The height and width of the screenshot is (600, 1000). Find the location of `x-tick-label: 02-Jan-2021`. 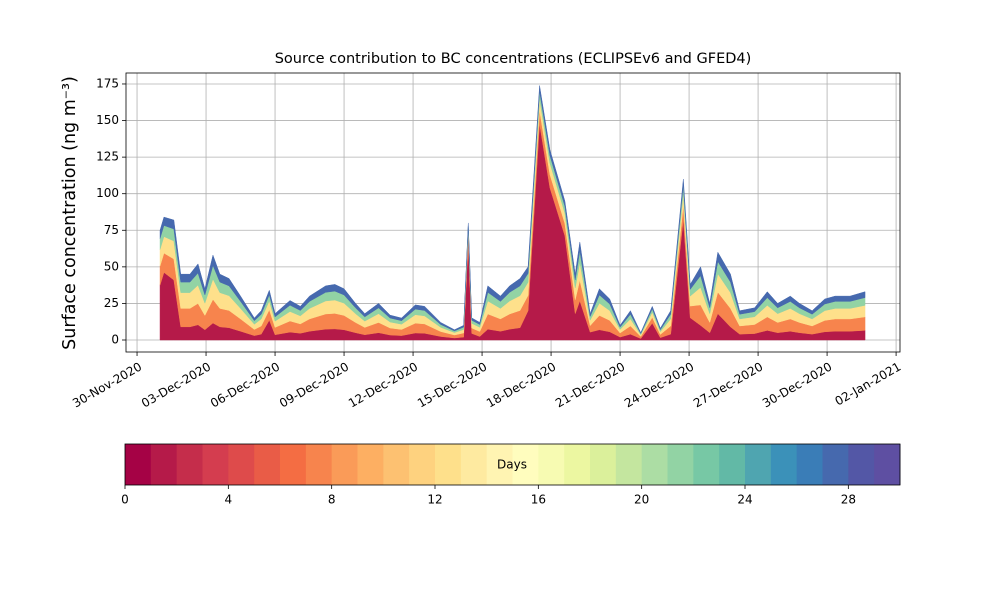

x-tick-label: 02-Jan-2021 is located at coordinates (868, 384).